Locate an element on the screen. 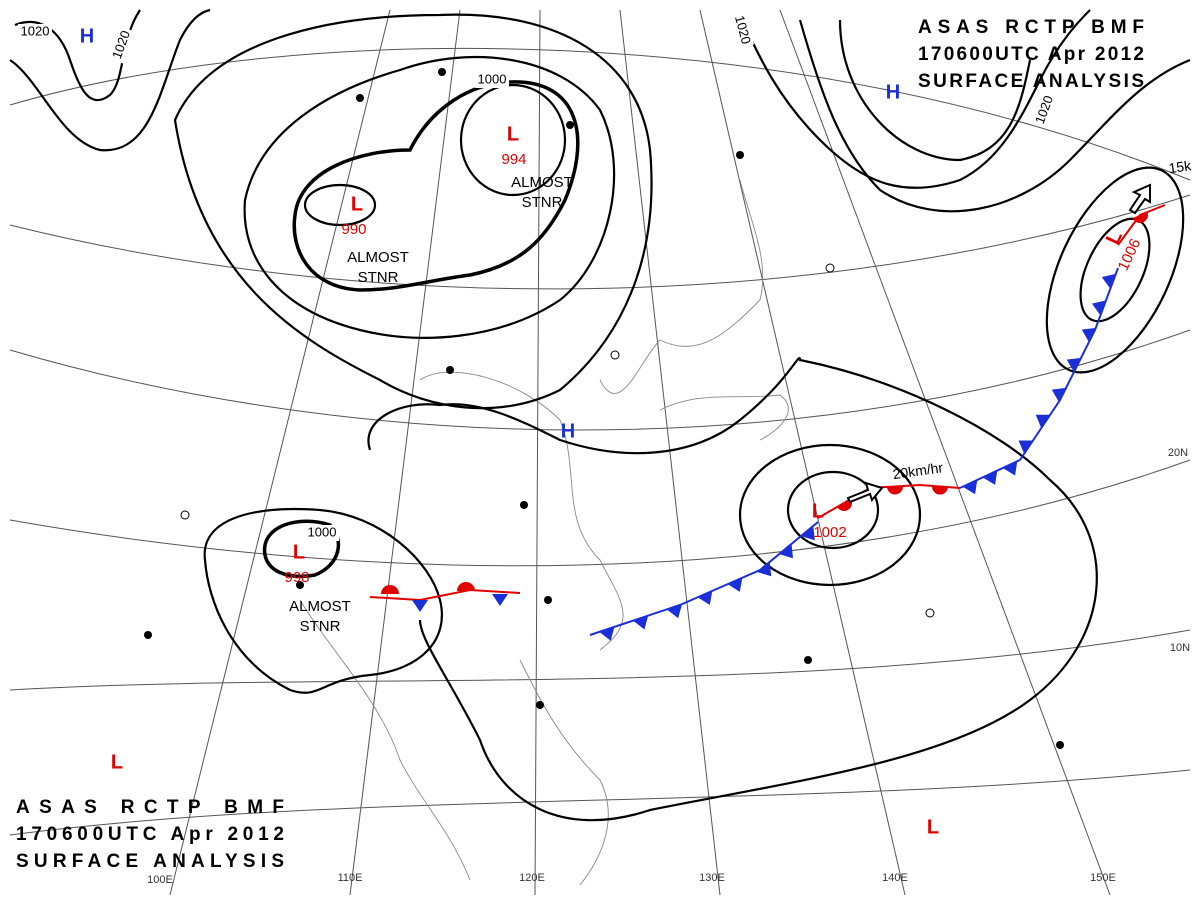 This screenshot has height=900, width=1200. graticule-label: 100E is located at coordinates (160, 880).